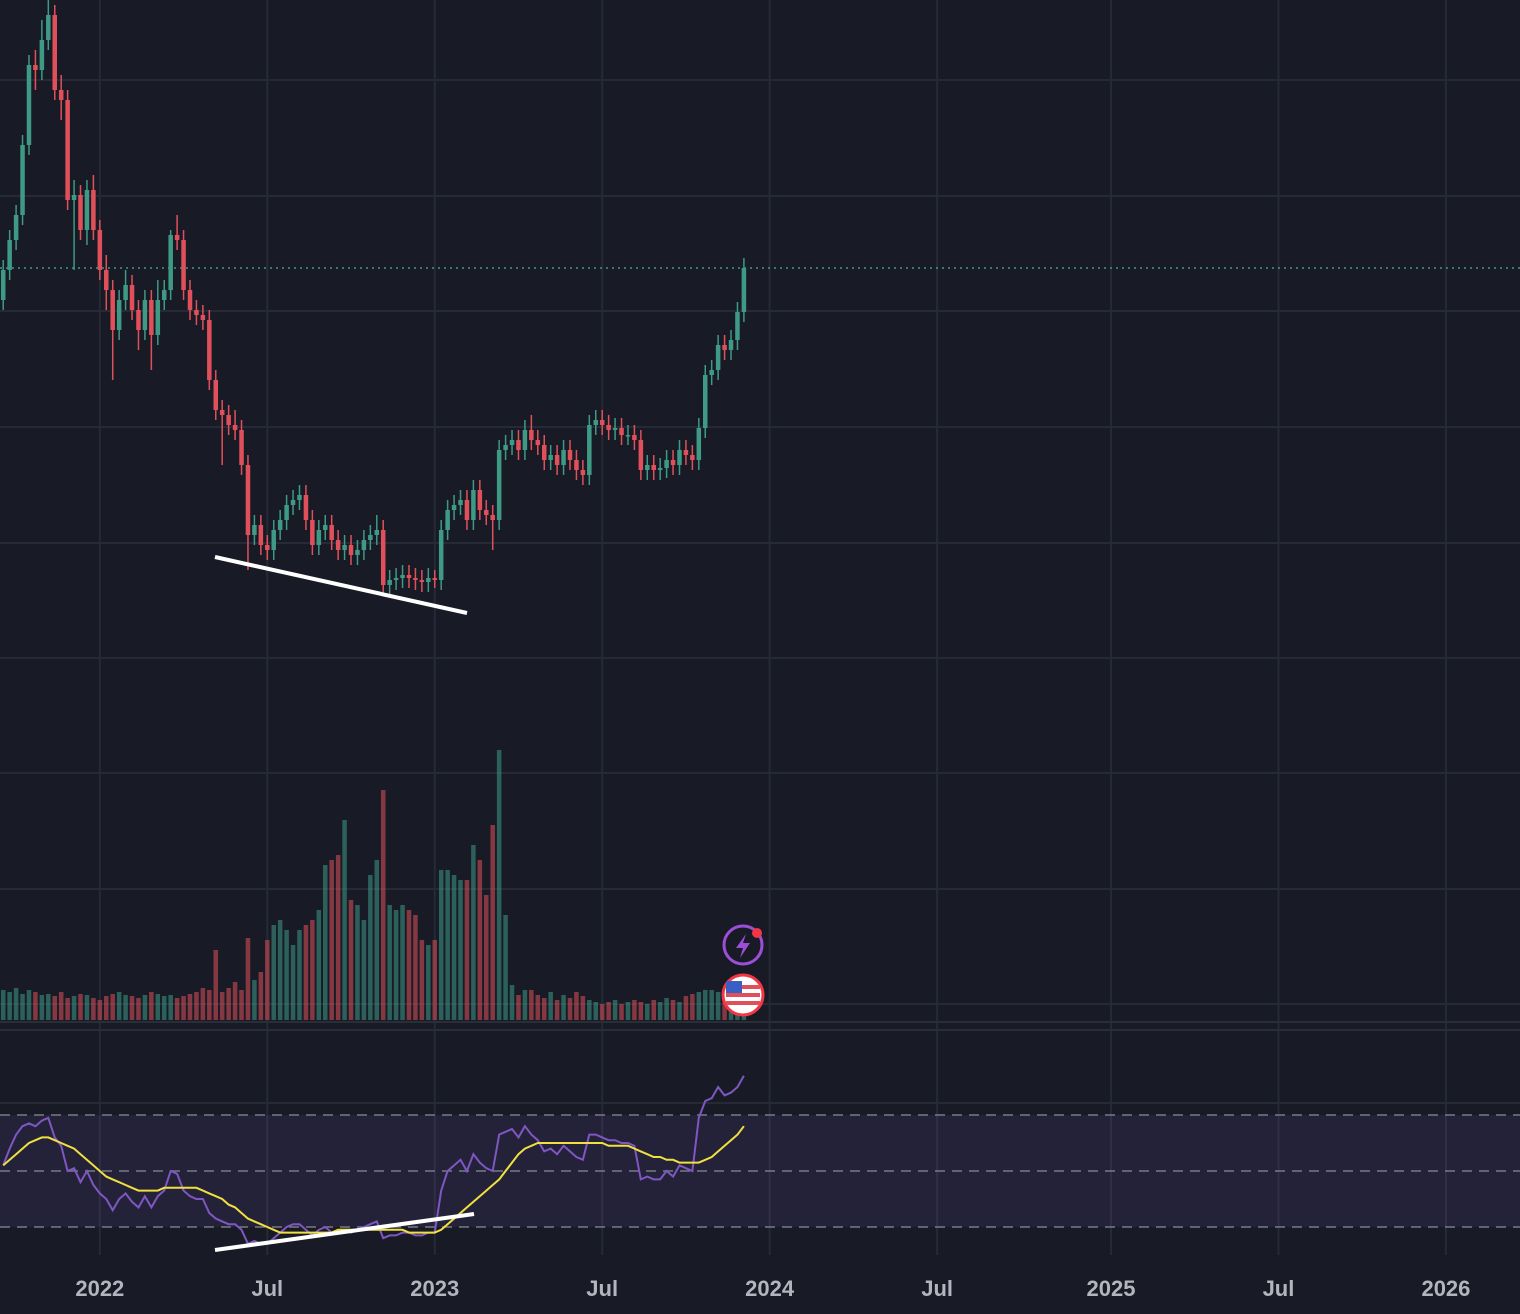 The height and width of the screenshot is (1314, 1520). Describe the element at coordinates (760, 1160) in the screenshot. I see `rsi-pane` at that location.